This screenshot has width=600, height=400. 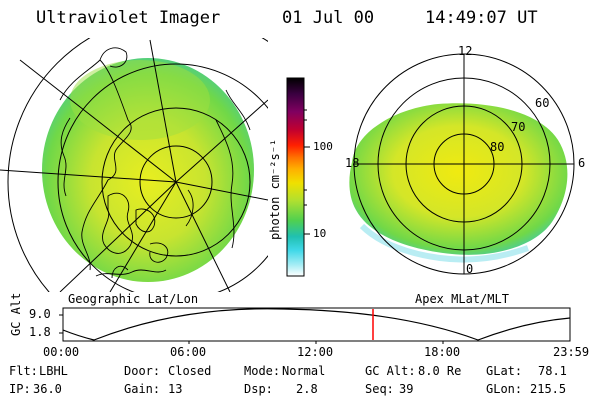 I want to click on time-tick-1800: 18:00, so click(x=442, y=352).